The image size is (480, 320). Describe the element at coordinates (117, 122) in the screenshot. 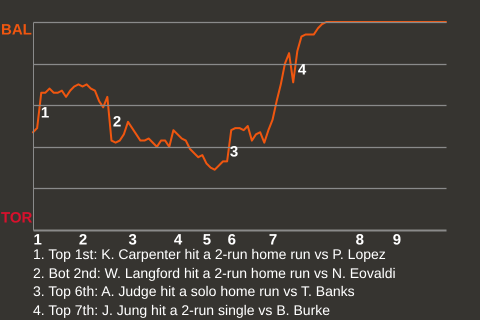

I see `annotation: 2` at that location.